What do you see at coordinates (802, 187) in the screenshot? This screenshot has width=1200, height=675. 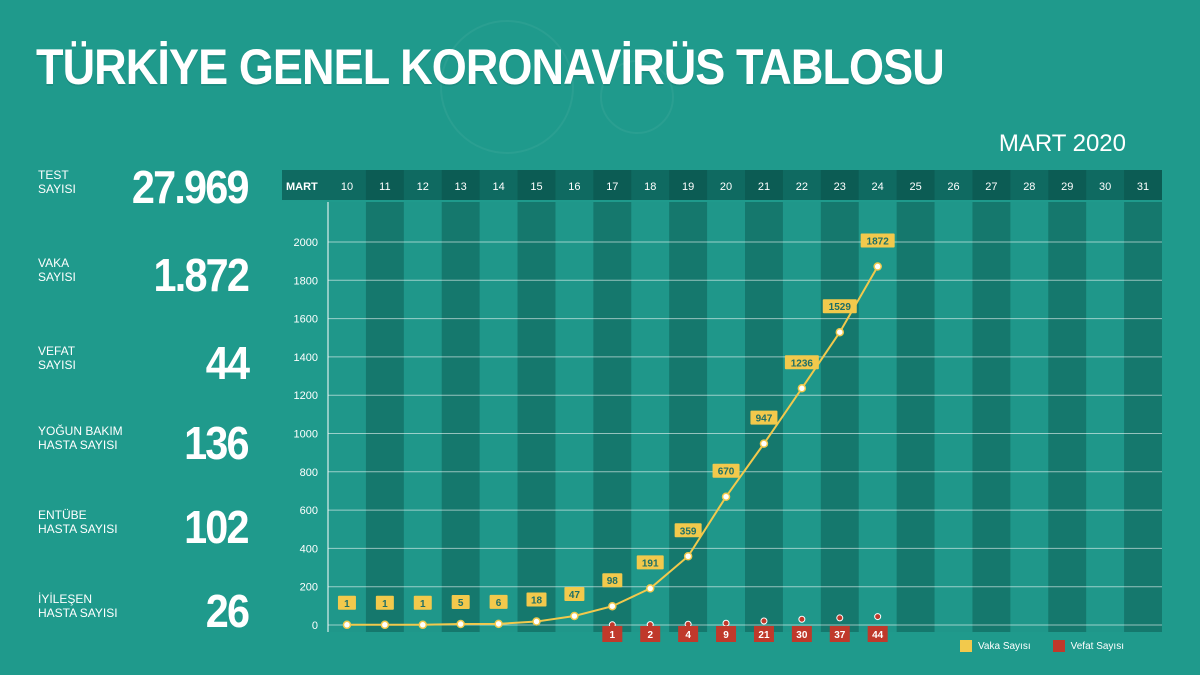 I see `day-tick-label: 22` at bounding box center [802, 187].